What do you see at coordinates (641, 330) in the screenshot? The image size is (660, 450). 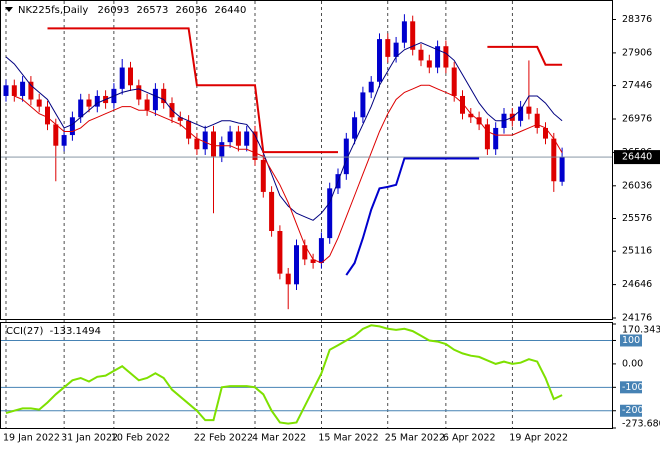 I see `y-tick-label: 170.3435` at bounding box center [641, 330].